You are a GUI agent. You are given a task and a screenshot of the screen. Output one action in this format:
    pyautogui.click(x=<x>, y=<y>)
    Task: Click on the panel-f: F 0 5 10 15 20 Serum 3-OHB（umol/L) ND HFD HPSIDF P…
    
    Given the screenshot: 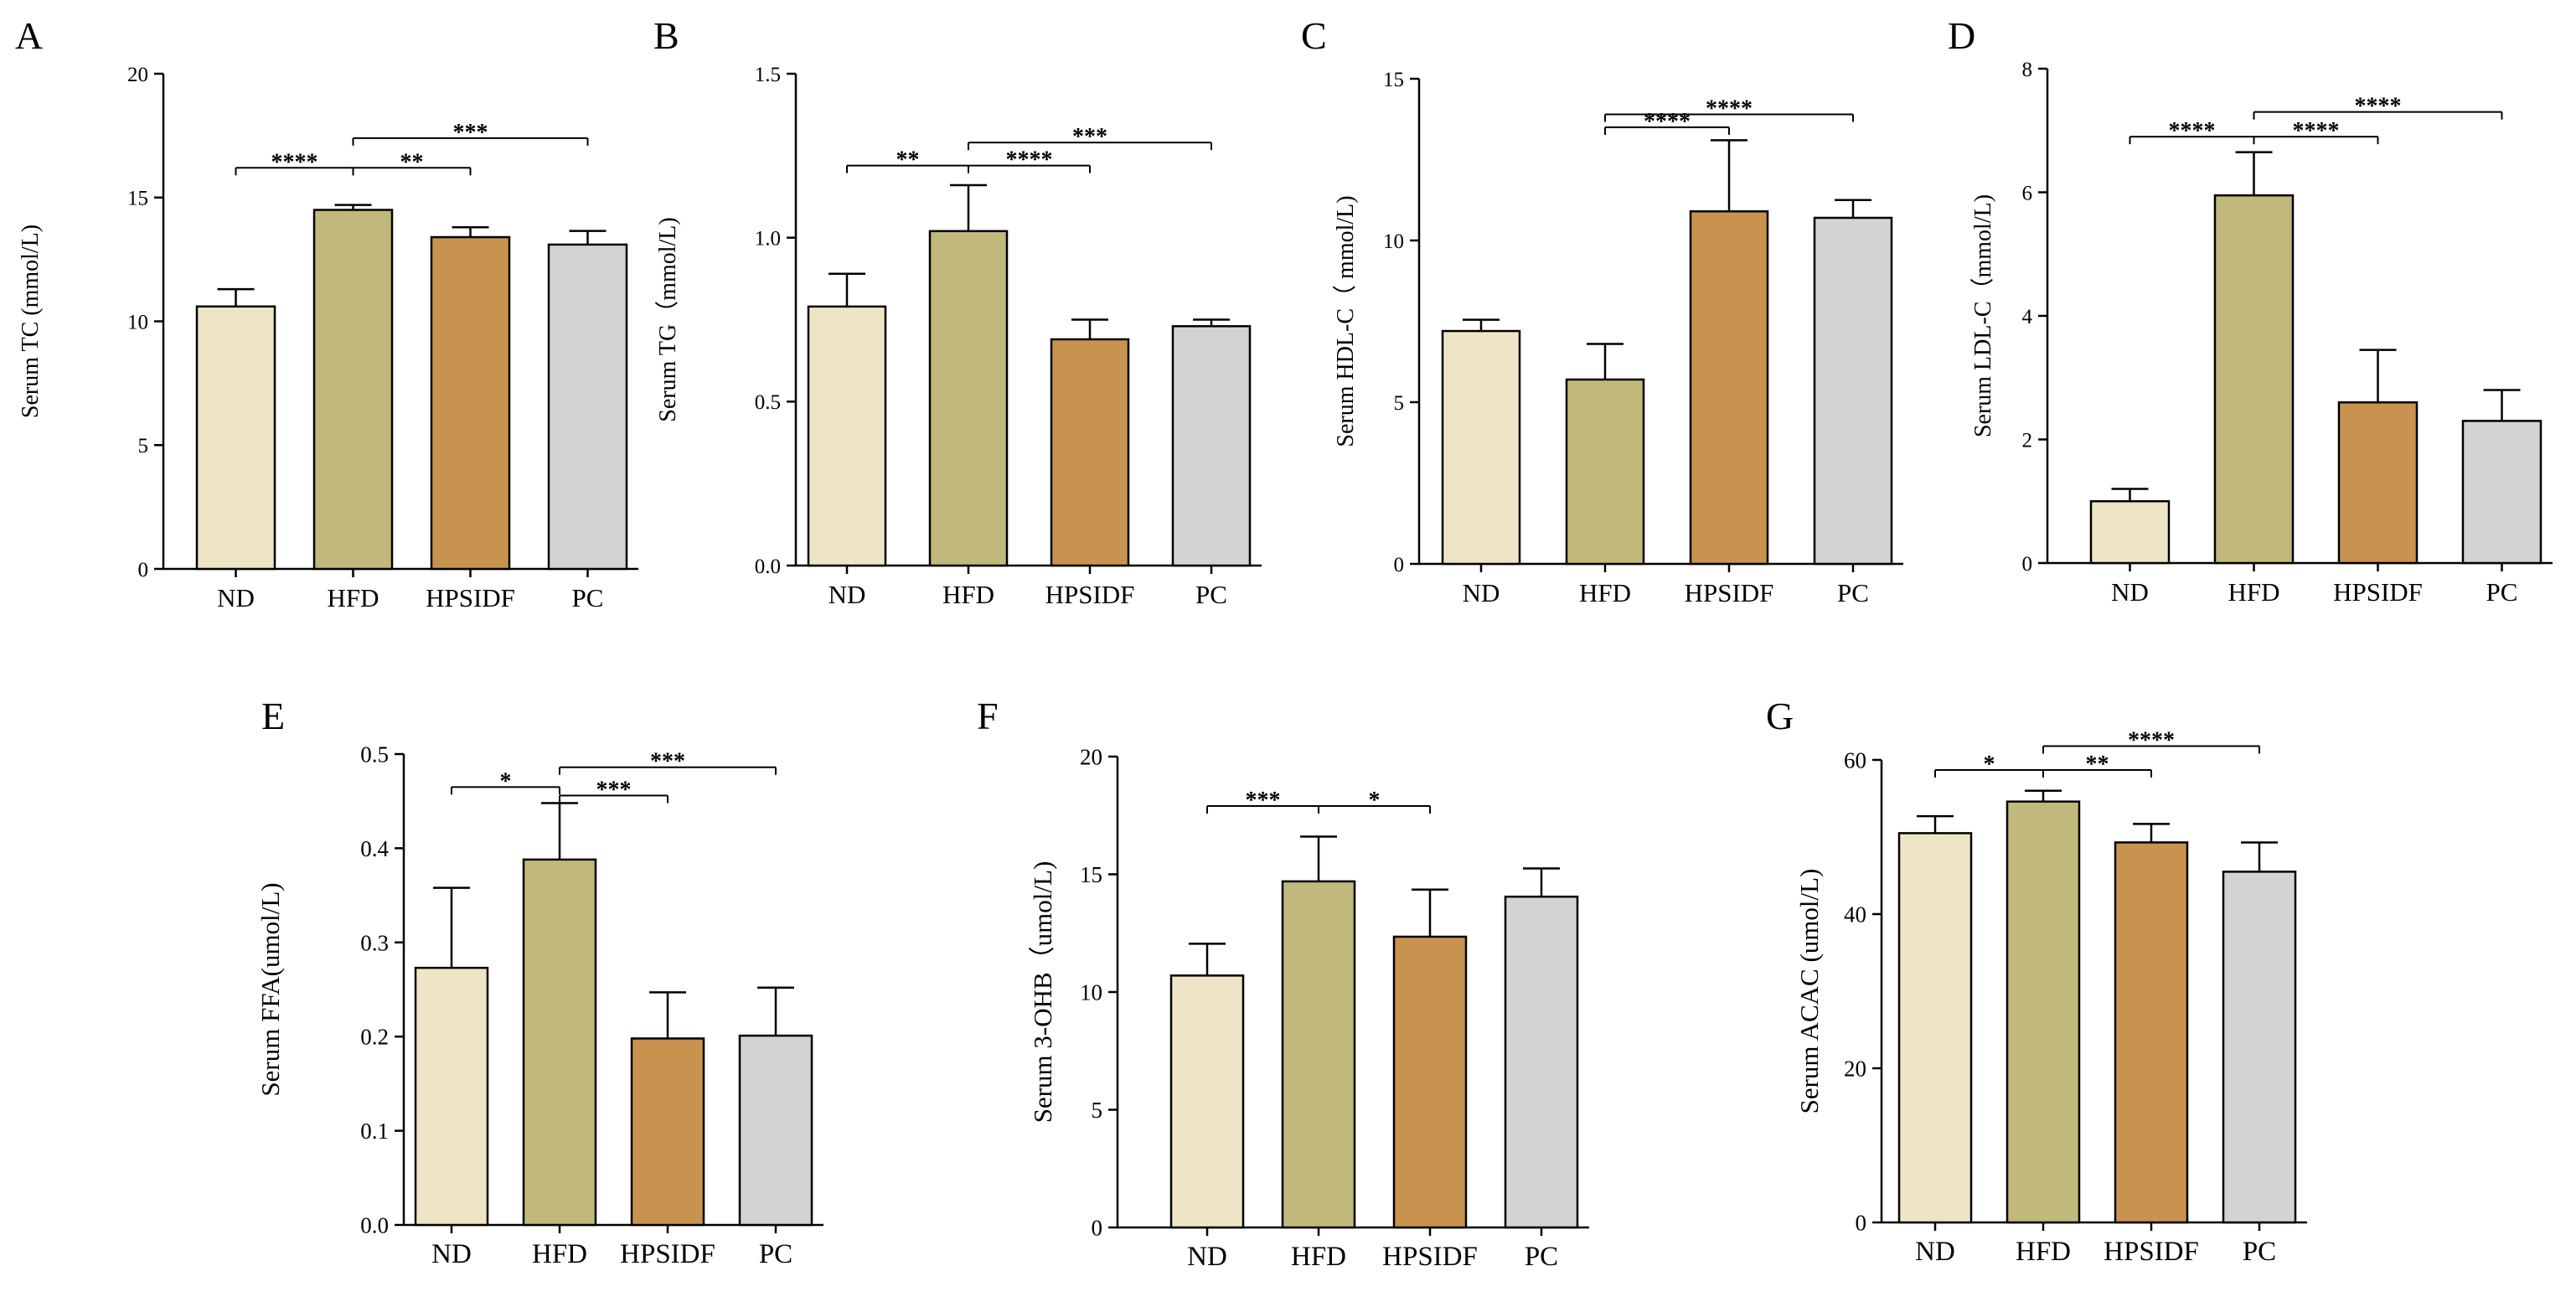 What is the action you would take?
    pyautogui.click(x=1283, y=983)
    